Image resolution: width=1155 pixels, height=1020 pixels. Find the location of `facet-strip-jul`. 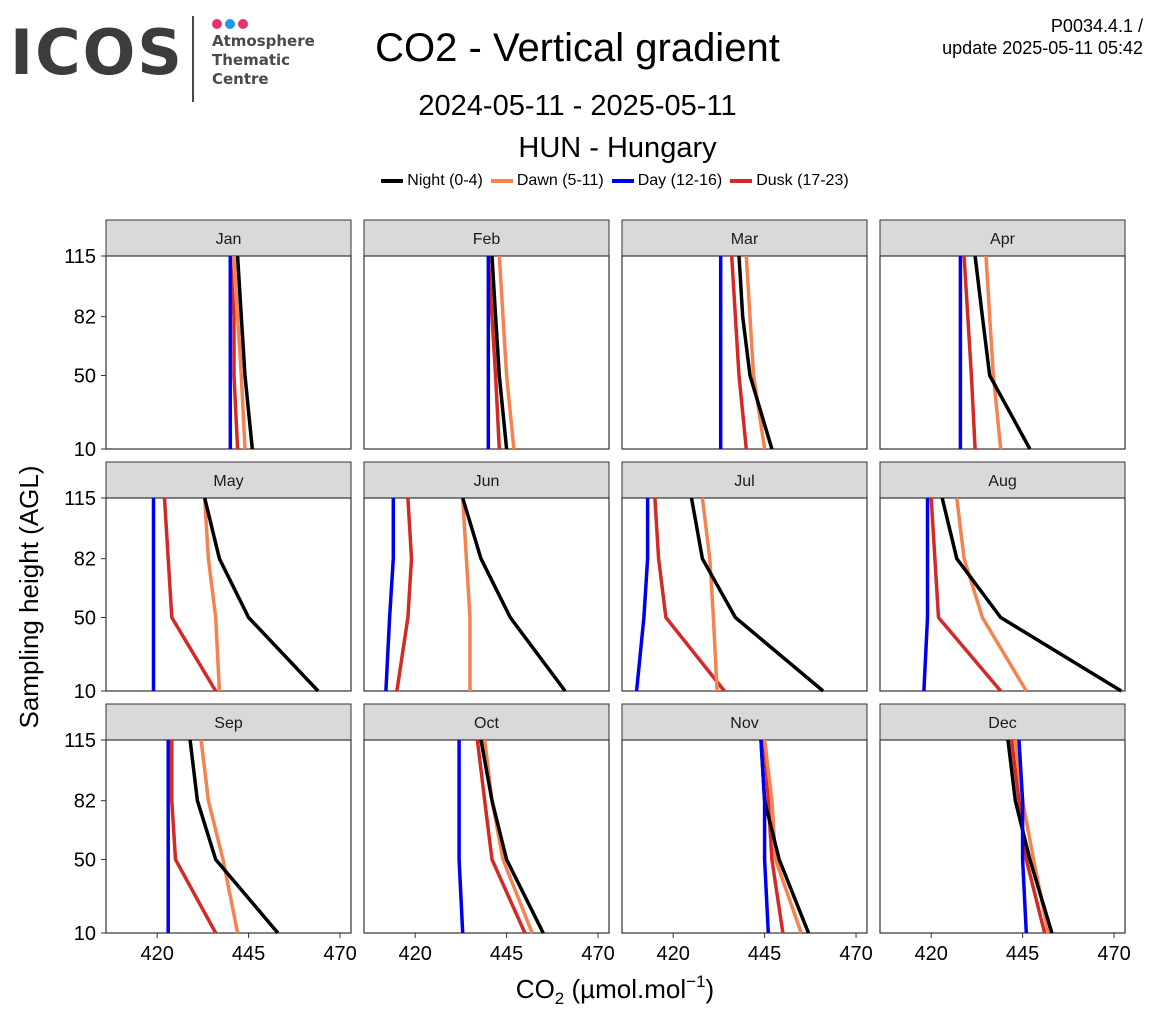

facet-strip-jul is located at coordinates (744, 480).